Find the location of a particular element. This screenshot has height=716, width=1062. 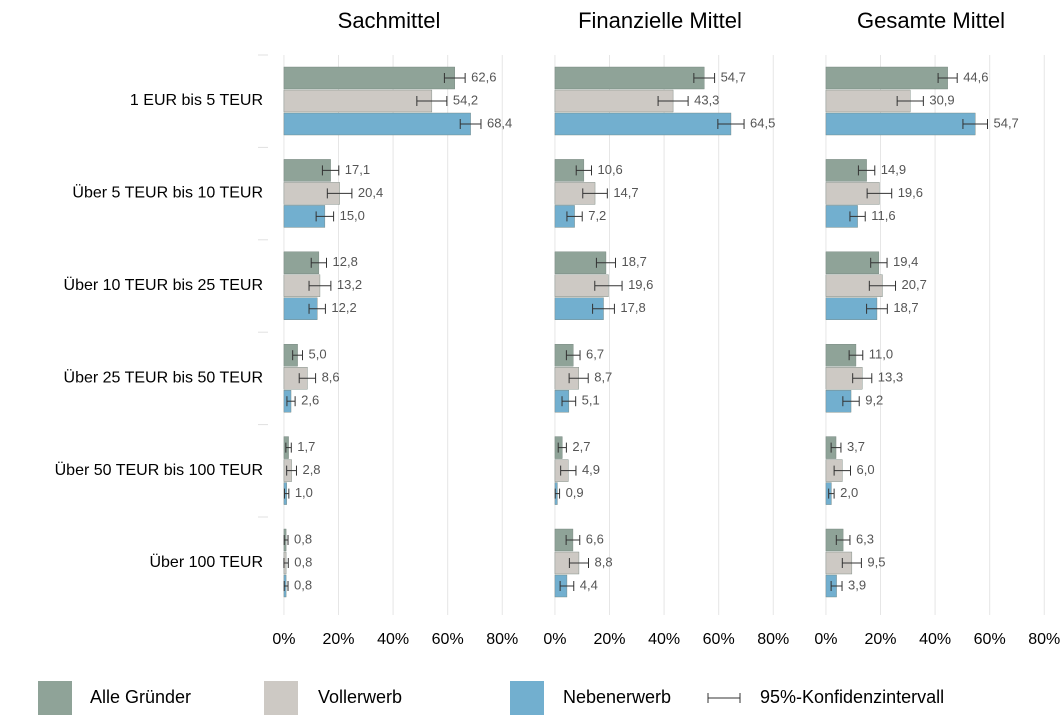

value-label: 1,7 is located at coordinates (306, 446).